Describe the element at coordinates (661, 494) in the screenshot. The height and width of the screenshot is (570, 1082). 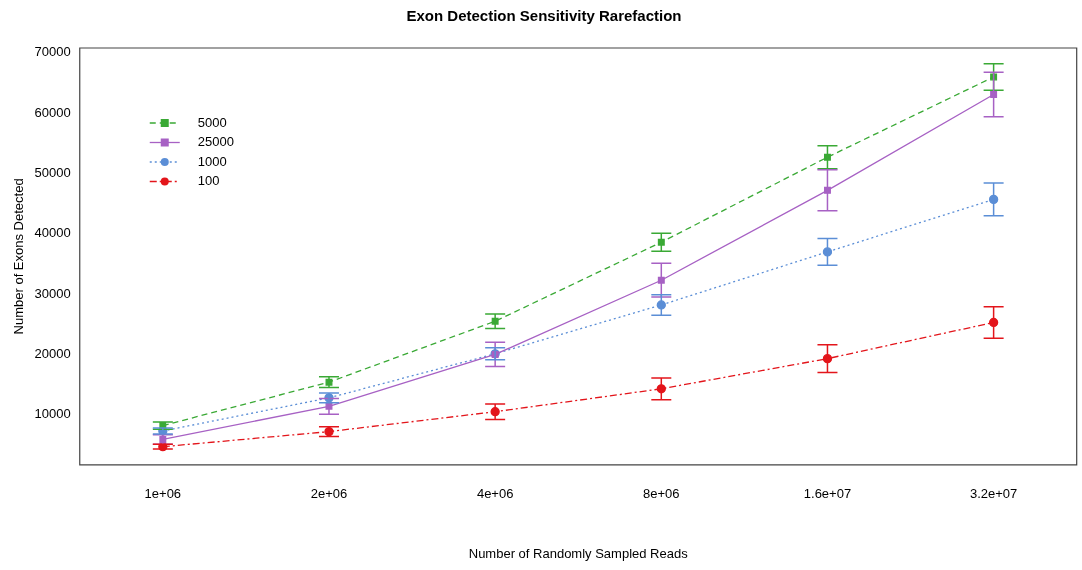
I see `x-tick-label: 8e+06` at that location.